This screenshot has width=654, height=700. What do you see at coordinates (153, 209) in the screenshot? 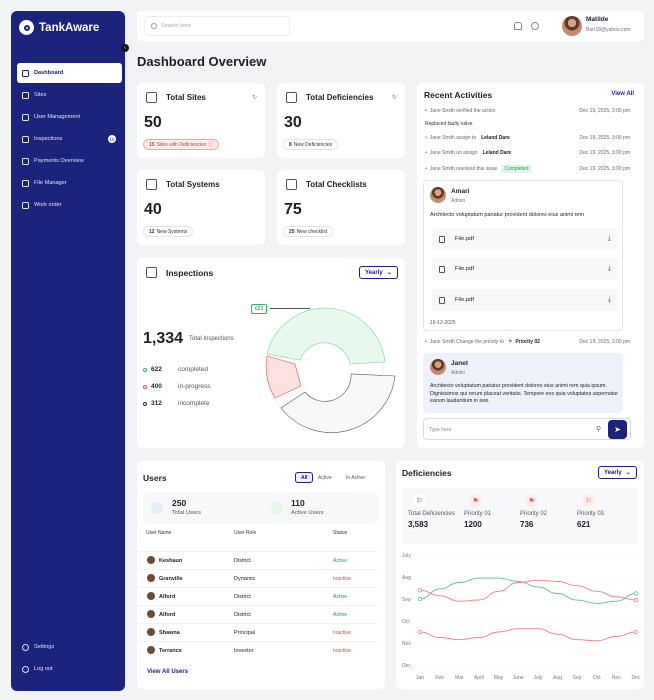
I see `stat-value: 40` at bounding box center [153, 209].